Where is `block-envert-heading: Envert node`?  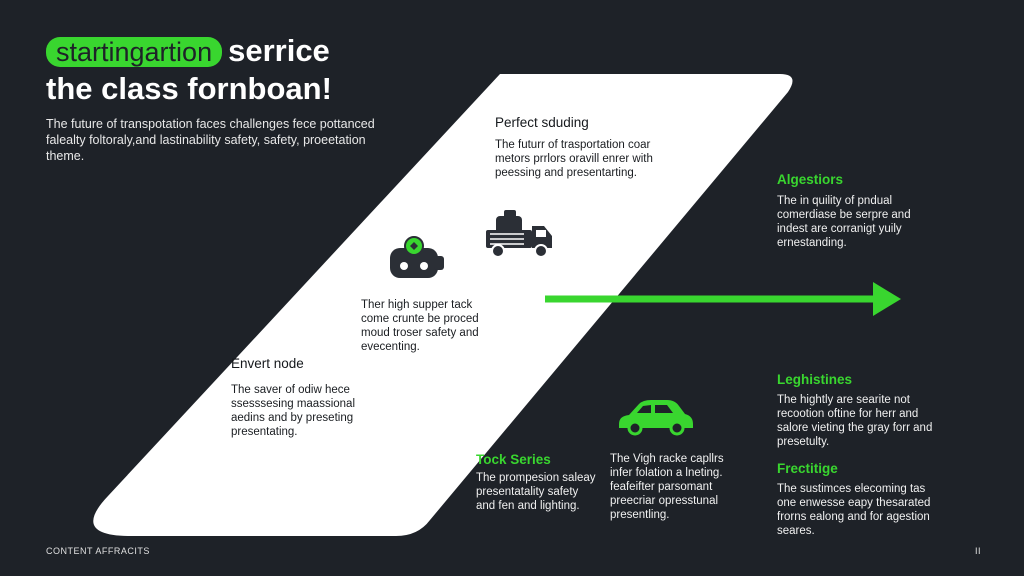 block-envert-heading: Envert node is located at coordinates (267, 363).